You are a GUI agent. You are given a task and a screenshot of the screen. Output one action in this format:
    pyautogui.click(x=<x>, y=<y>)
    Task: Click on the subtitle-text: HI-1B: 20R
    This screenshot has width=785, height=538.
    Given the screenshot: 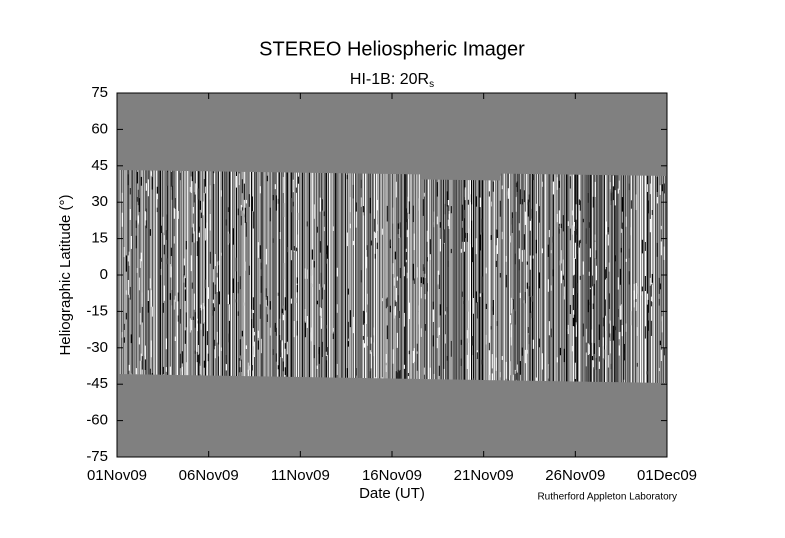 What is the action you would take?
    pyautogui.click(x=389, y=79)
    